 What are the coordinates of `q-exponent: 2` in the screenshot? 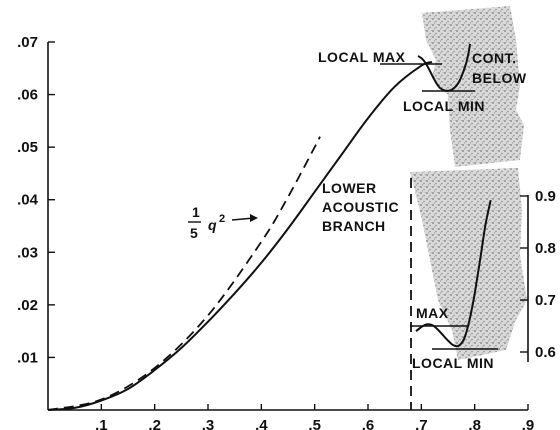 It's located at (222, 219).